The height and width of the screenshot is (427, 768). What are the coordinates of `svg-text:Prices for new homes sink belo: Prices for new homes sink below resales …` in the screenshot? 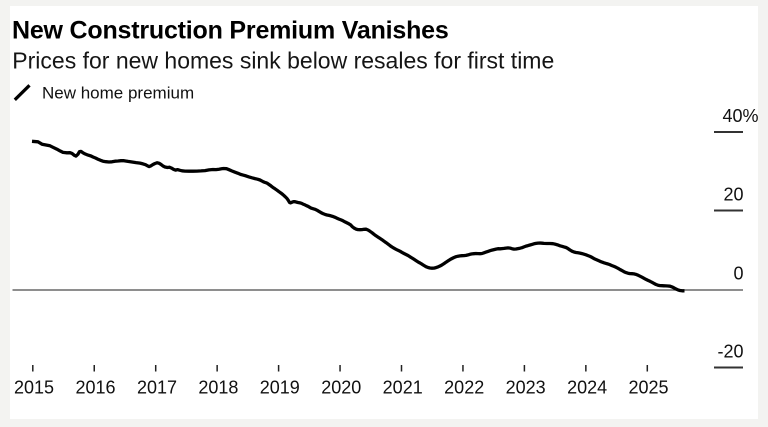 It's located at (283, 61).